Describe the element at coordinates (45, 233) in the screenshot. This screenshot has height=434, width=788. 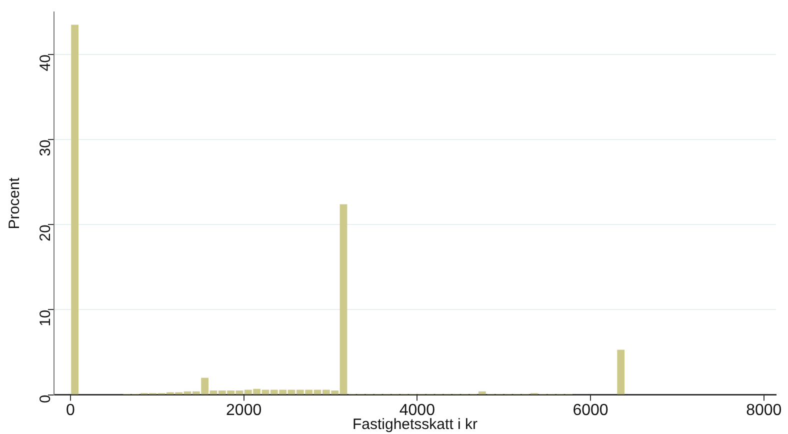
I see `y-tick-label: 20` at that location.